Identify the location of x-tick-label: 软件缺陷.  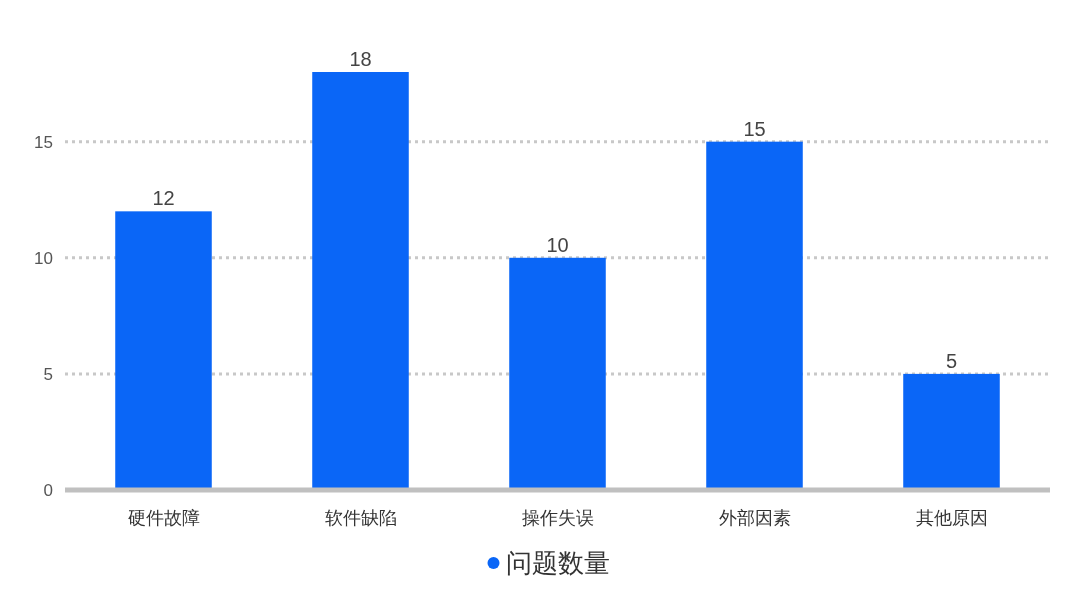
(360, 518).